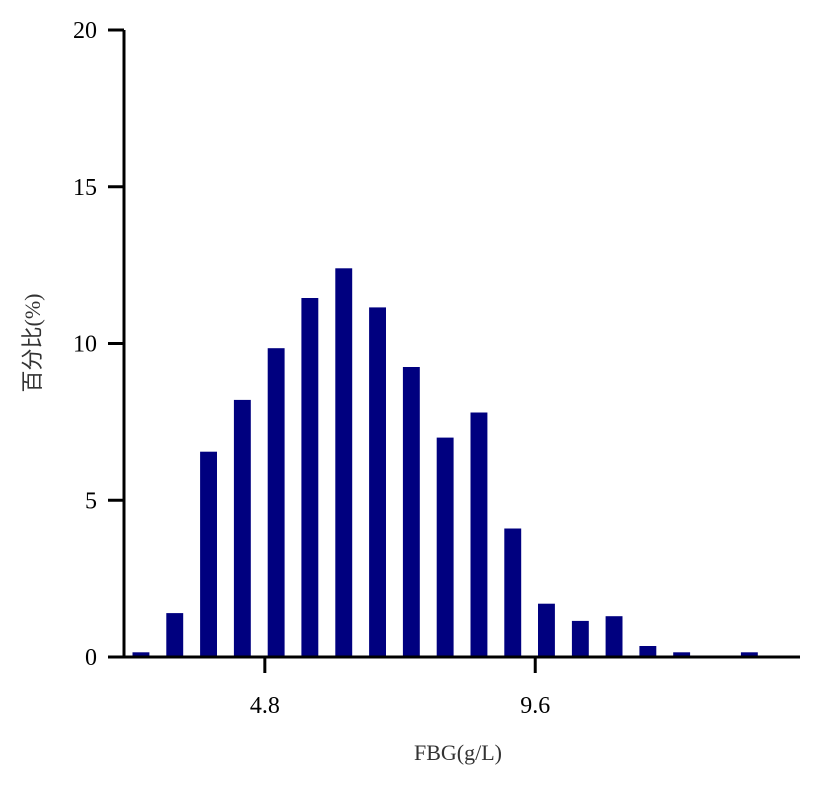 The image size is (827, 801). Describe the element at coordinates (400, 688) in the screenshot. I see `x-ticks: 4.8 9.6` at that location.